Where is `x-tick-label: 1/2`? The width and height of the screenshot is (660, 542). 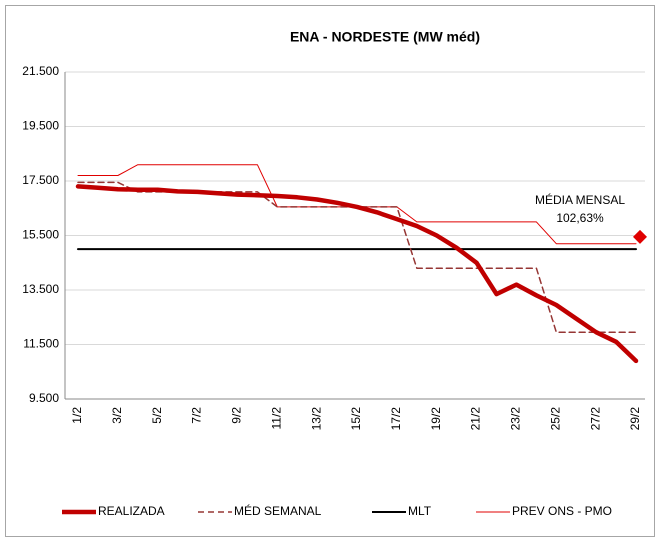
x-tick-label: 1/2 is located at coordinates (77, 415).